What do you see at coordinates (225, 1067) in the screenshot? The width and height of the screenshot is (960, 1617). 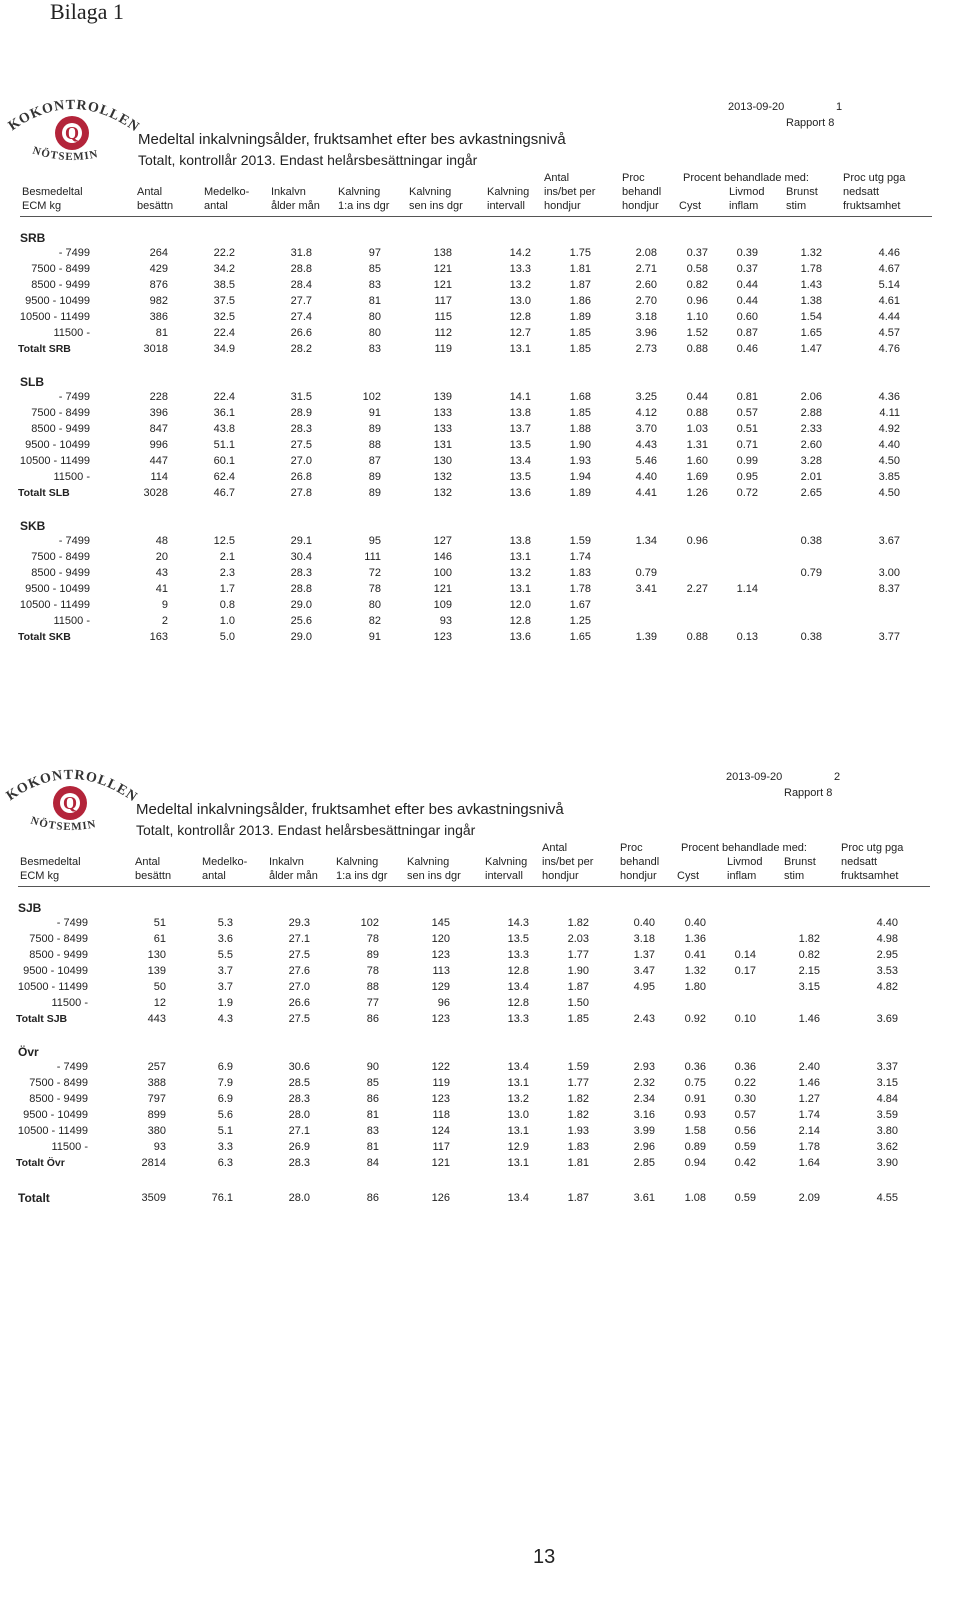 I see `cell: 6.9` at bounding box center [225, 1067].